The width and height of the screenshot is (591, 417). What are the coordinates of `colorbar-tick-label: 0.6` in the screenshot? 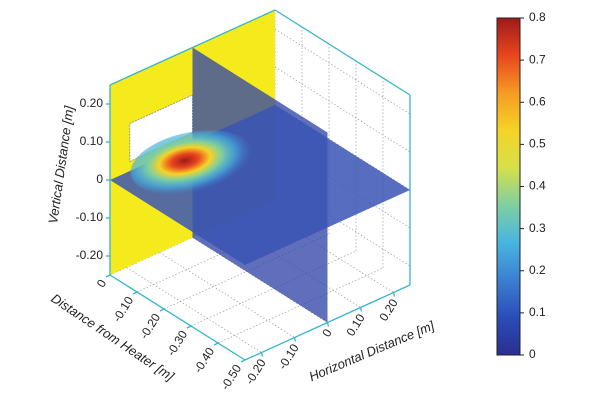 It's located at (537, 101).